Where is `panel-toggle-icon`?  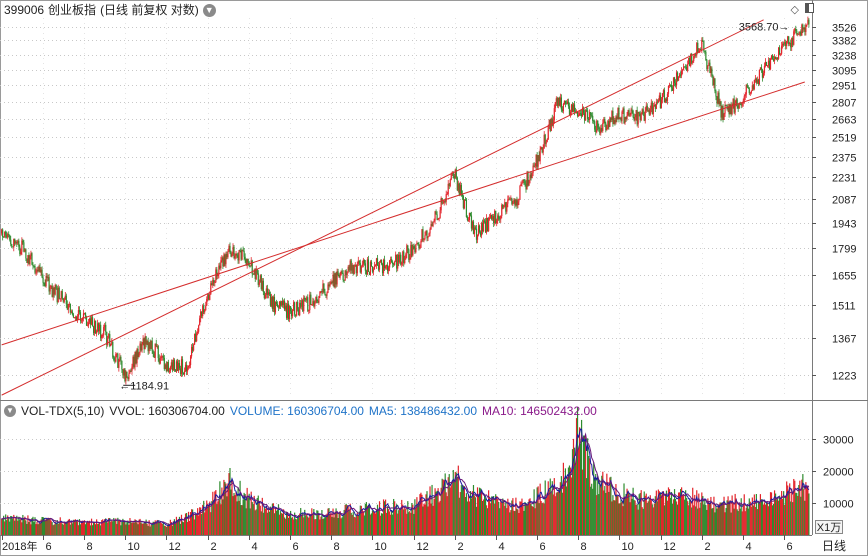
panel-toggle-icon is located at coordinates (809, 8).